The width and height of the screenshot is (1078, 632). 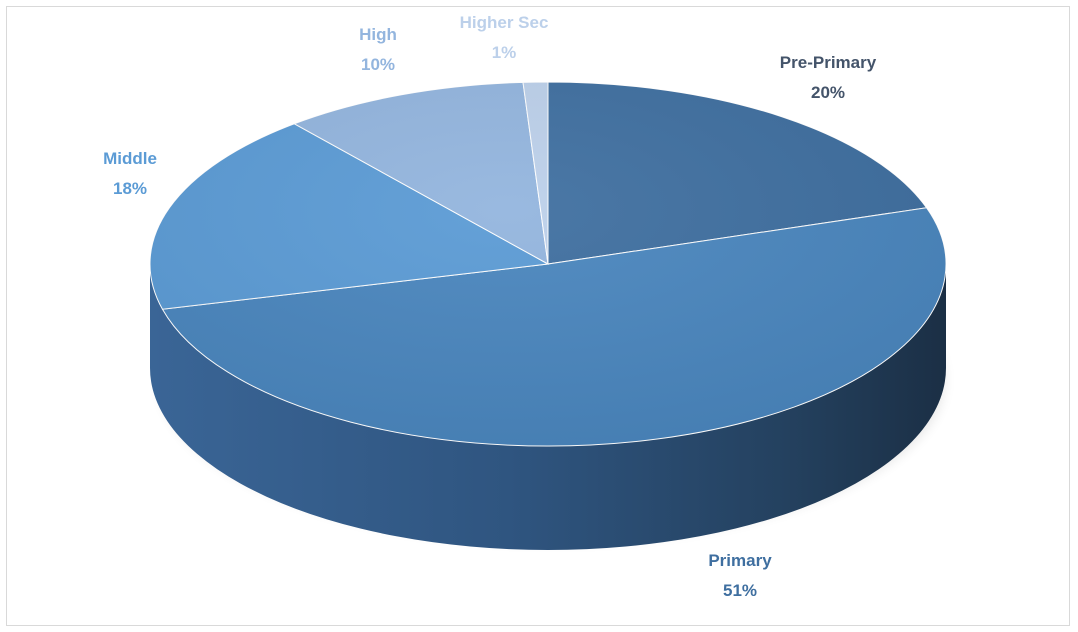 What do you see at coordinates (504, 22) in the screenshot?
I see `slice-label-higher-sec: Higher Sec` at bounding box center [504, 22].